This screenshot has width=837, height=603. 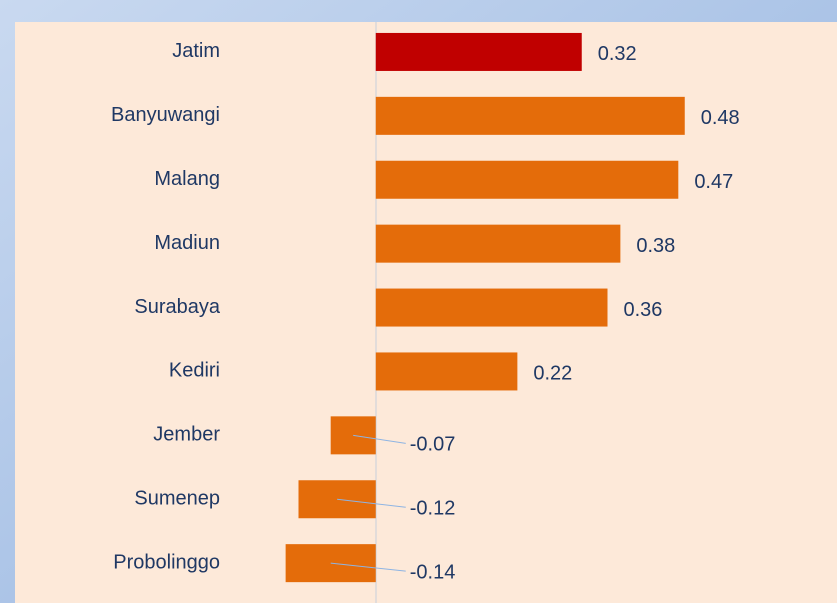 I want to click on value-label: -0.12, so click(x=433, y=509).